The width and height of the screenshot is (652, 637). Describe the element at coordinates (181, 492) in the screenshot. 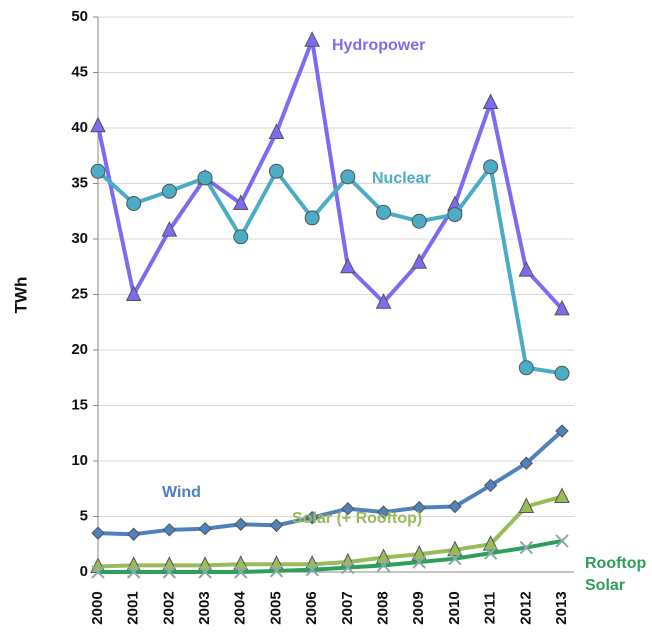

I see `series-label: Wind` at that location.